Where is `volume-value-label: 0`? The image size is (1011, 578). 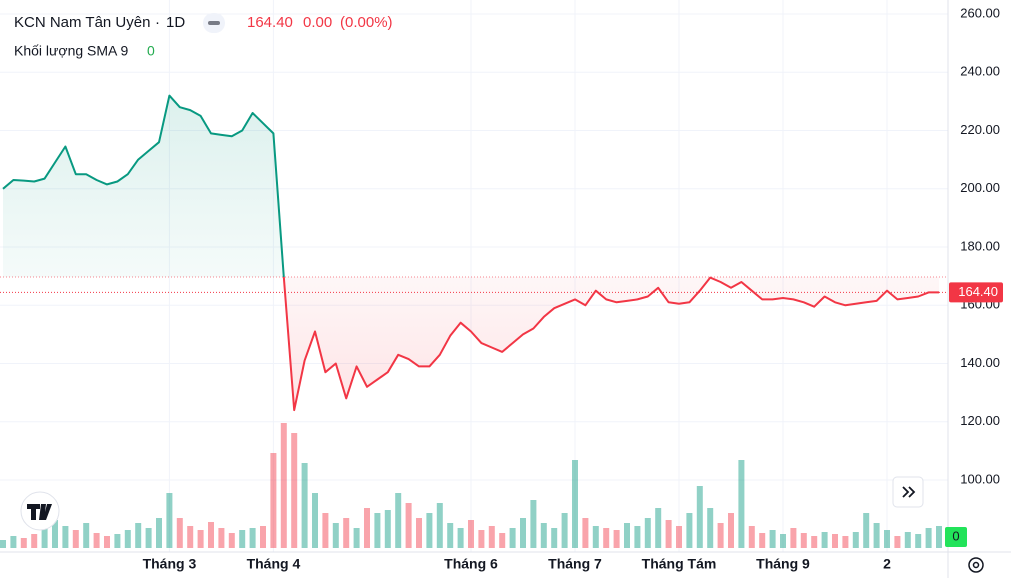 volume-value-label: 0 is located at coordinates (955, 535).